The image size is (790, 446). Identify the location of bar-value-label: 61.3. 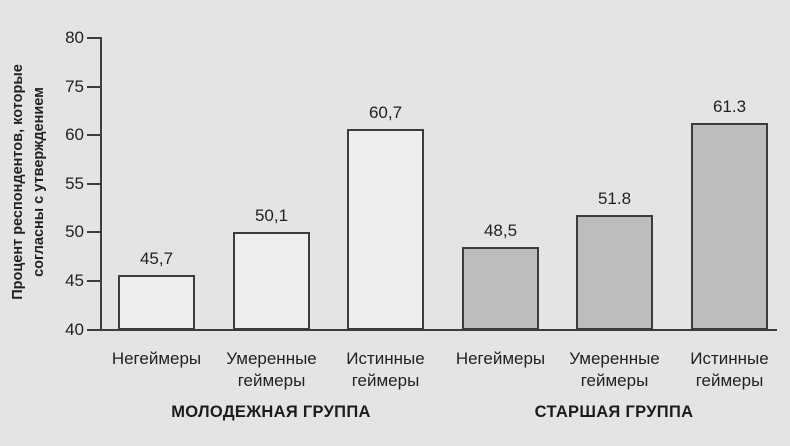
(729, 106).